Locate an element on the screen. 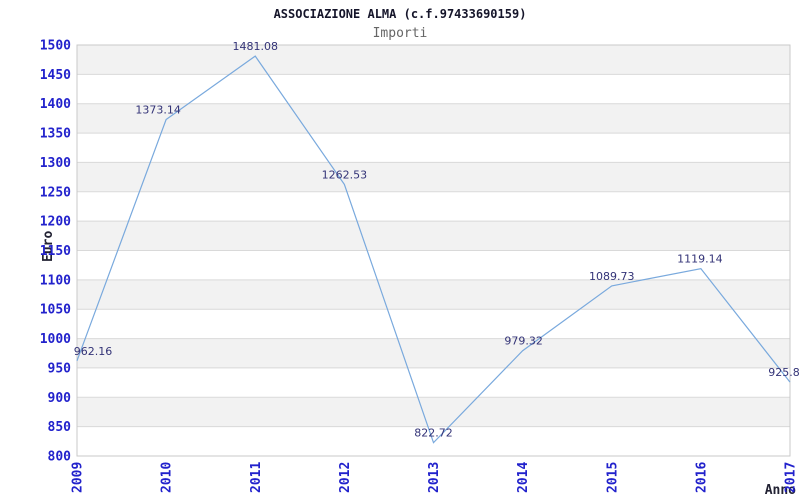 The width and height of the screenshot is (800, 500). y-tick-label: 950 is located at coordinates (60, 368).